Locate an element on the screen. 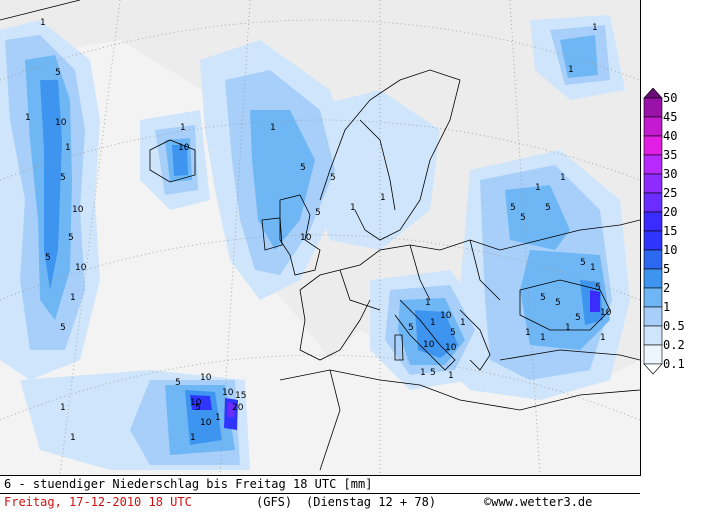  legend-label: 45 is located at coordinates (670, 117).